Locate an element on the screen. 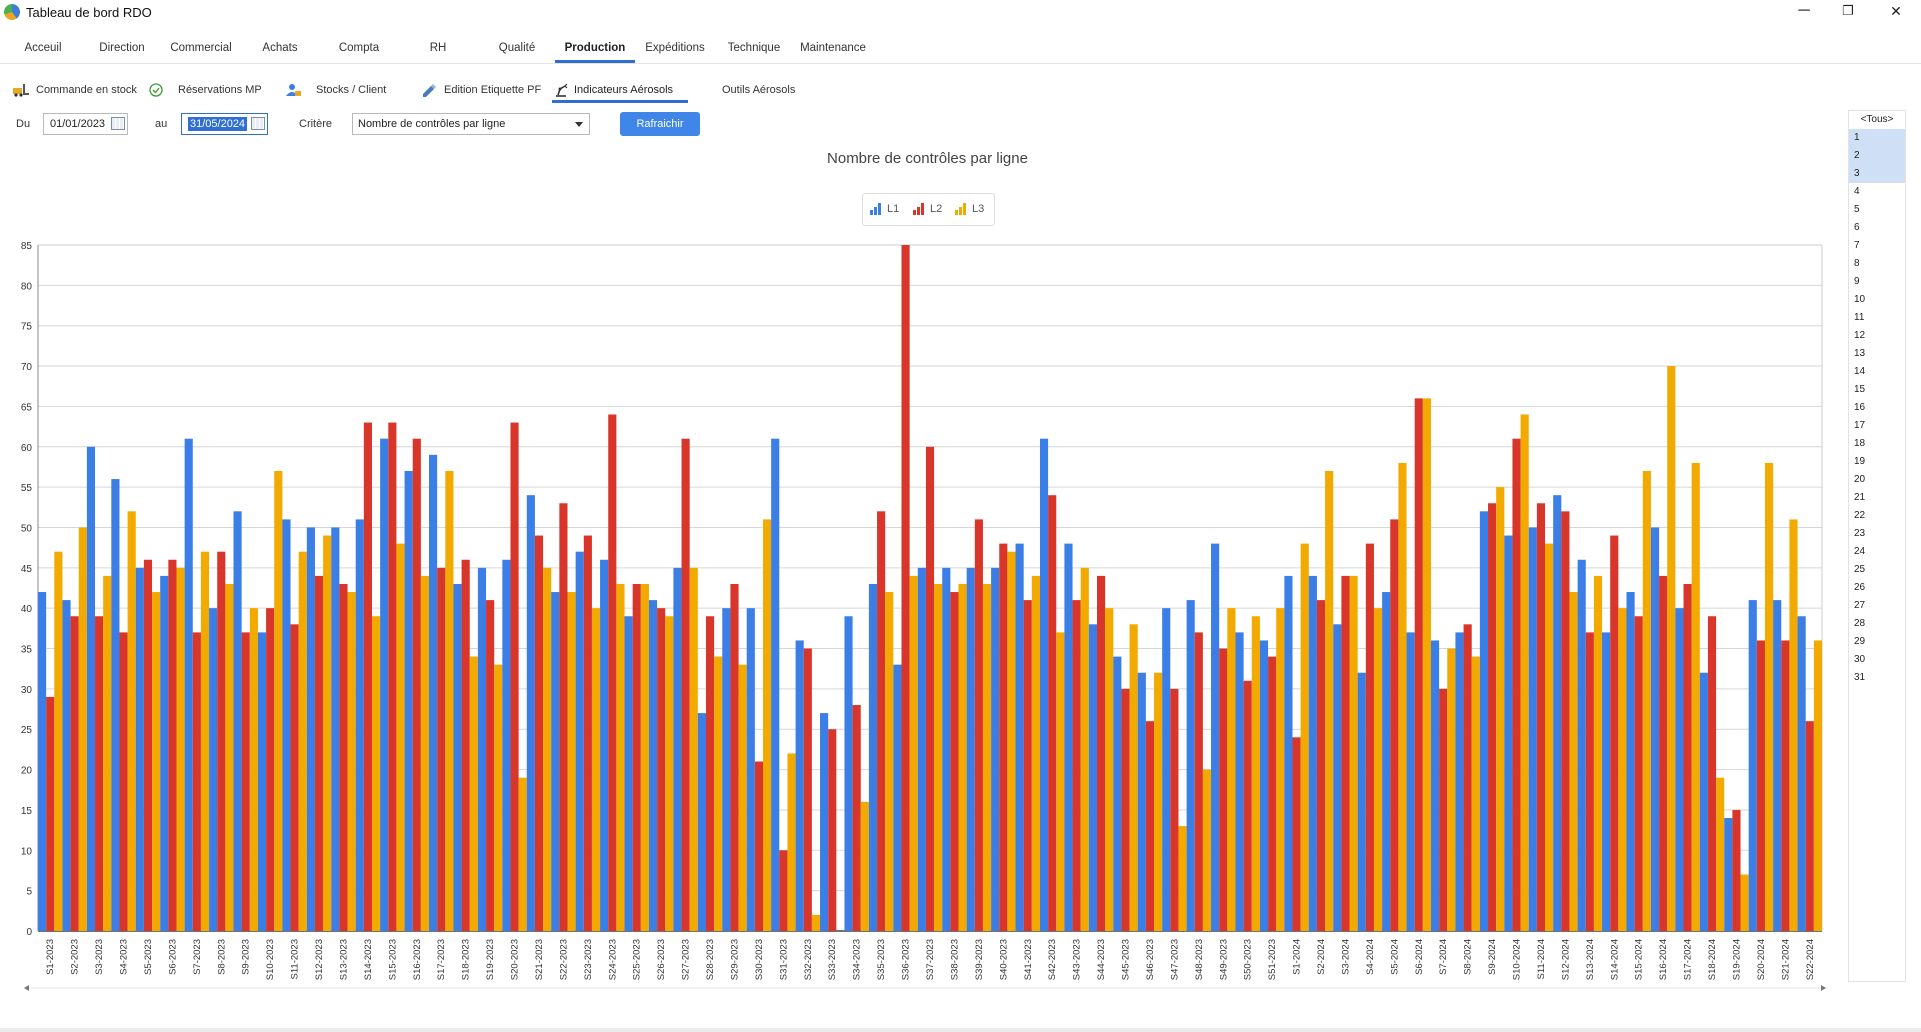 This screenshot has height=1032, width=1921. x-tick-label: S38-2023 is located at coordinates (954, 959).